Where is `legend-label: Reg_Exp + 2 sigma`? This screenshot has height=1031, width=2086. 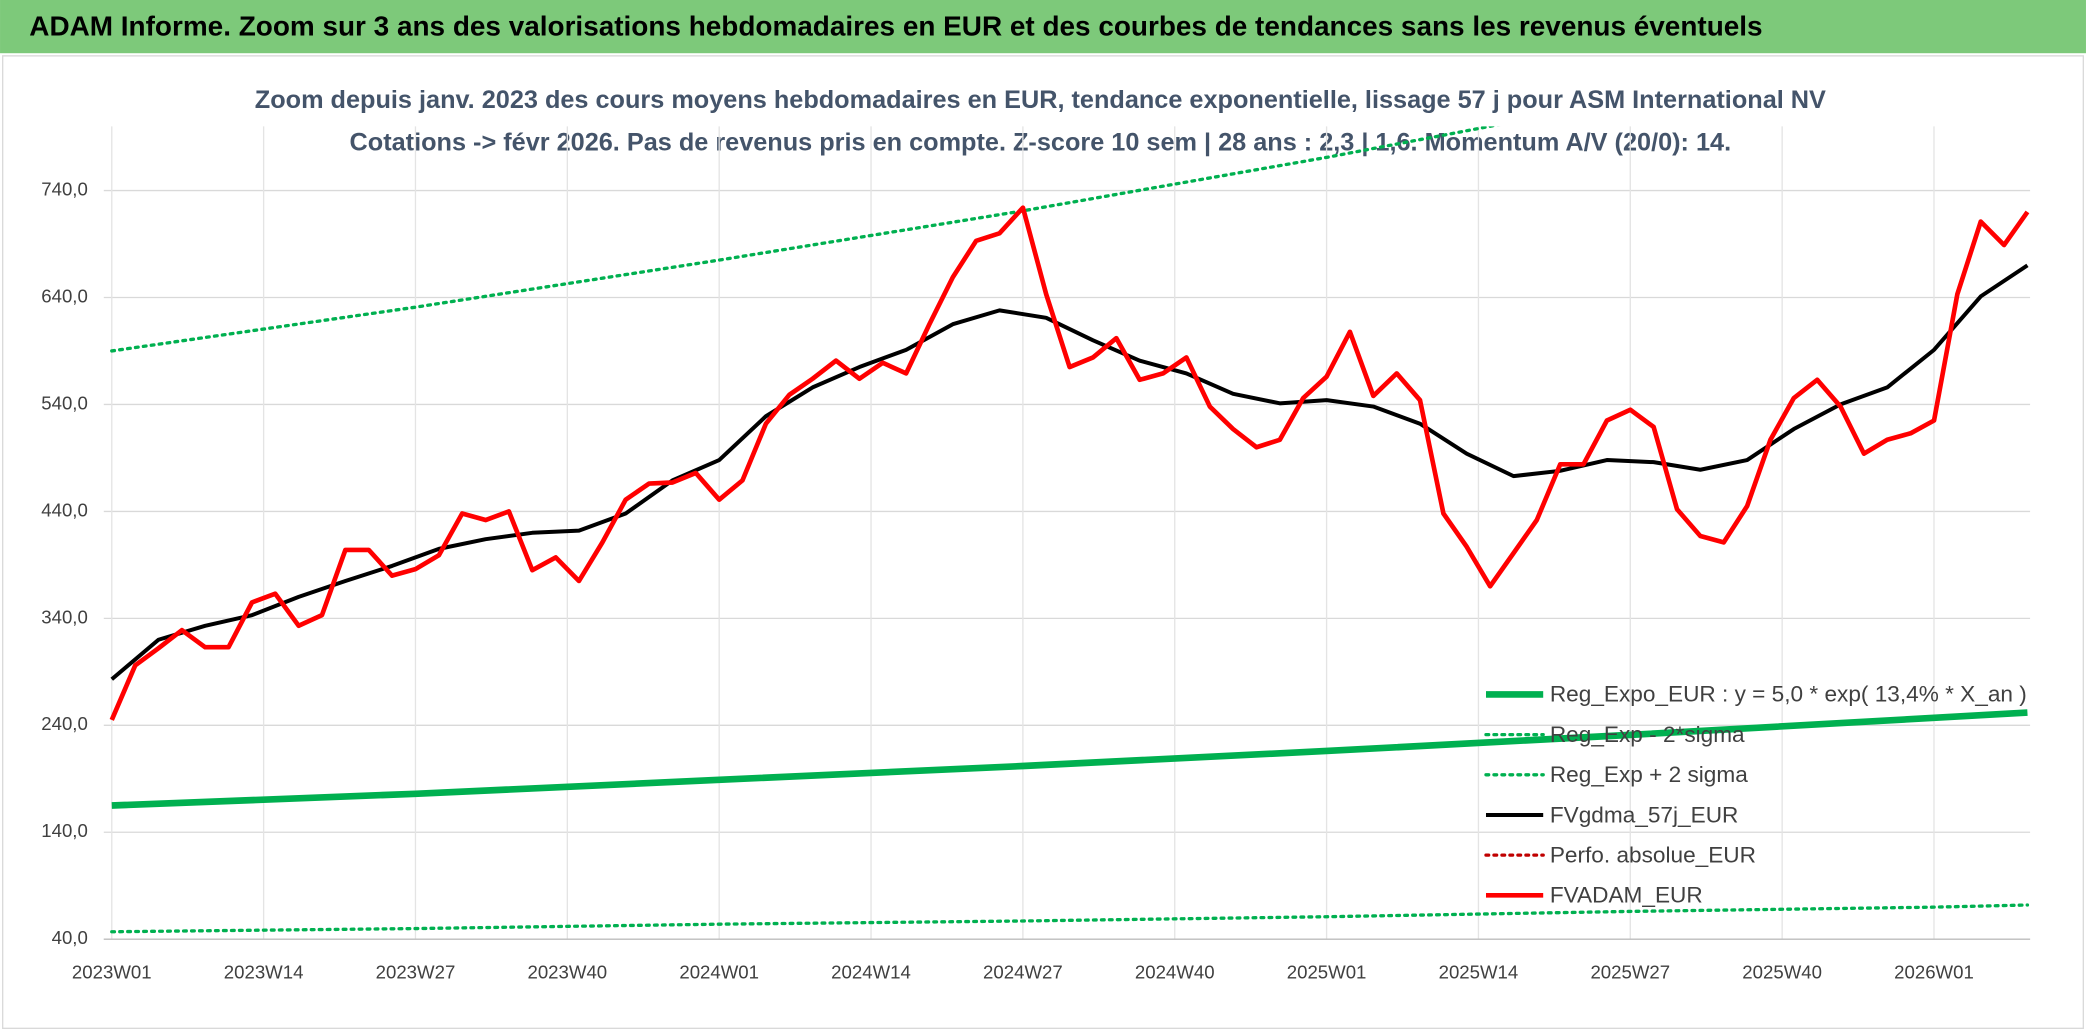 legend-label: Reg_Exp + 2 sigma is located at coordinates (1649, 774).